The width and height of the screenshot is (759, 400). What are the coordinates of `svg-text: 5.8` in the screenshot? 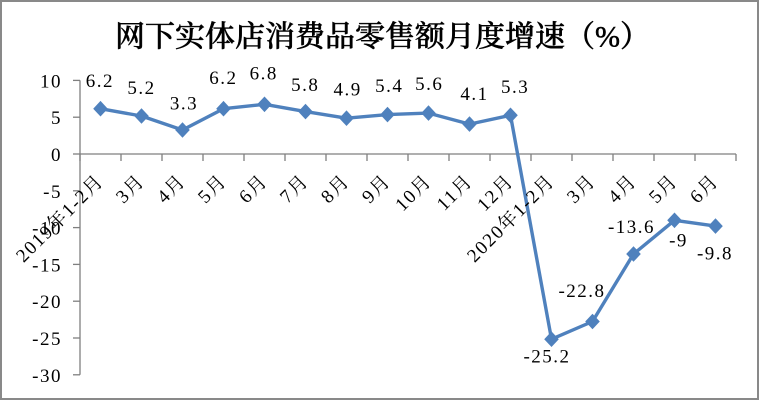 It's located at (305, 85).